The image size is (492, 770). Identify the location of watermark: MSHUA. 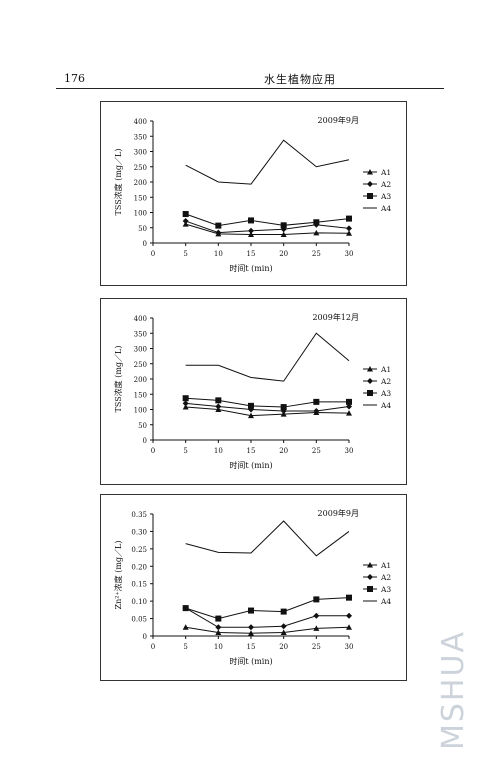
(453, 690).